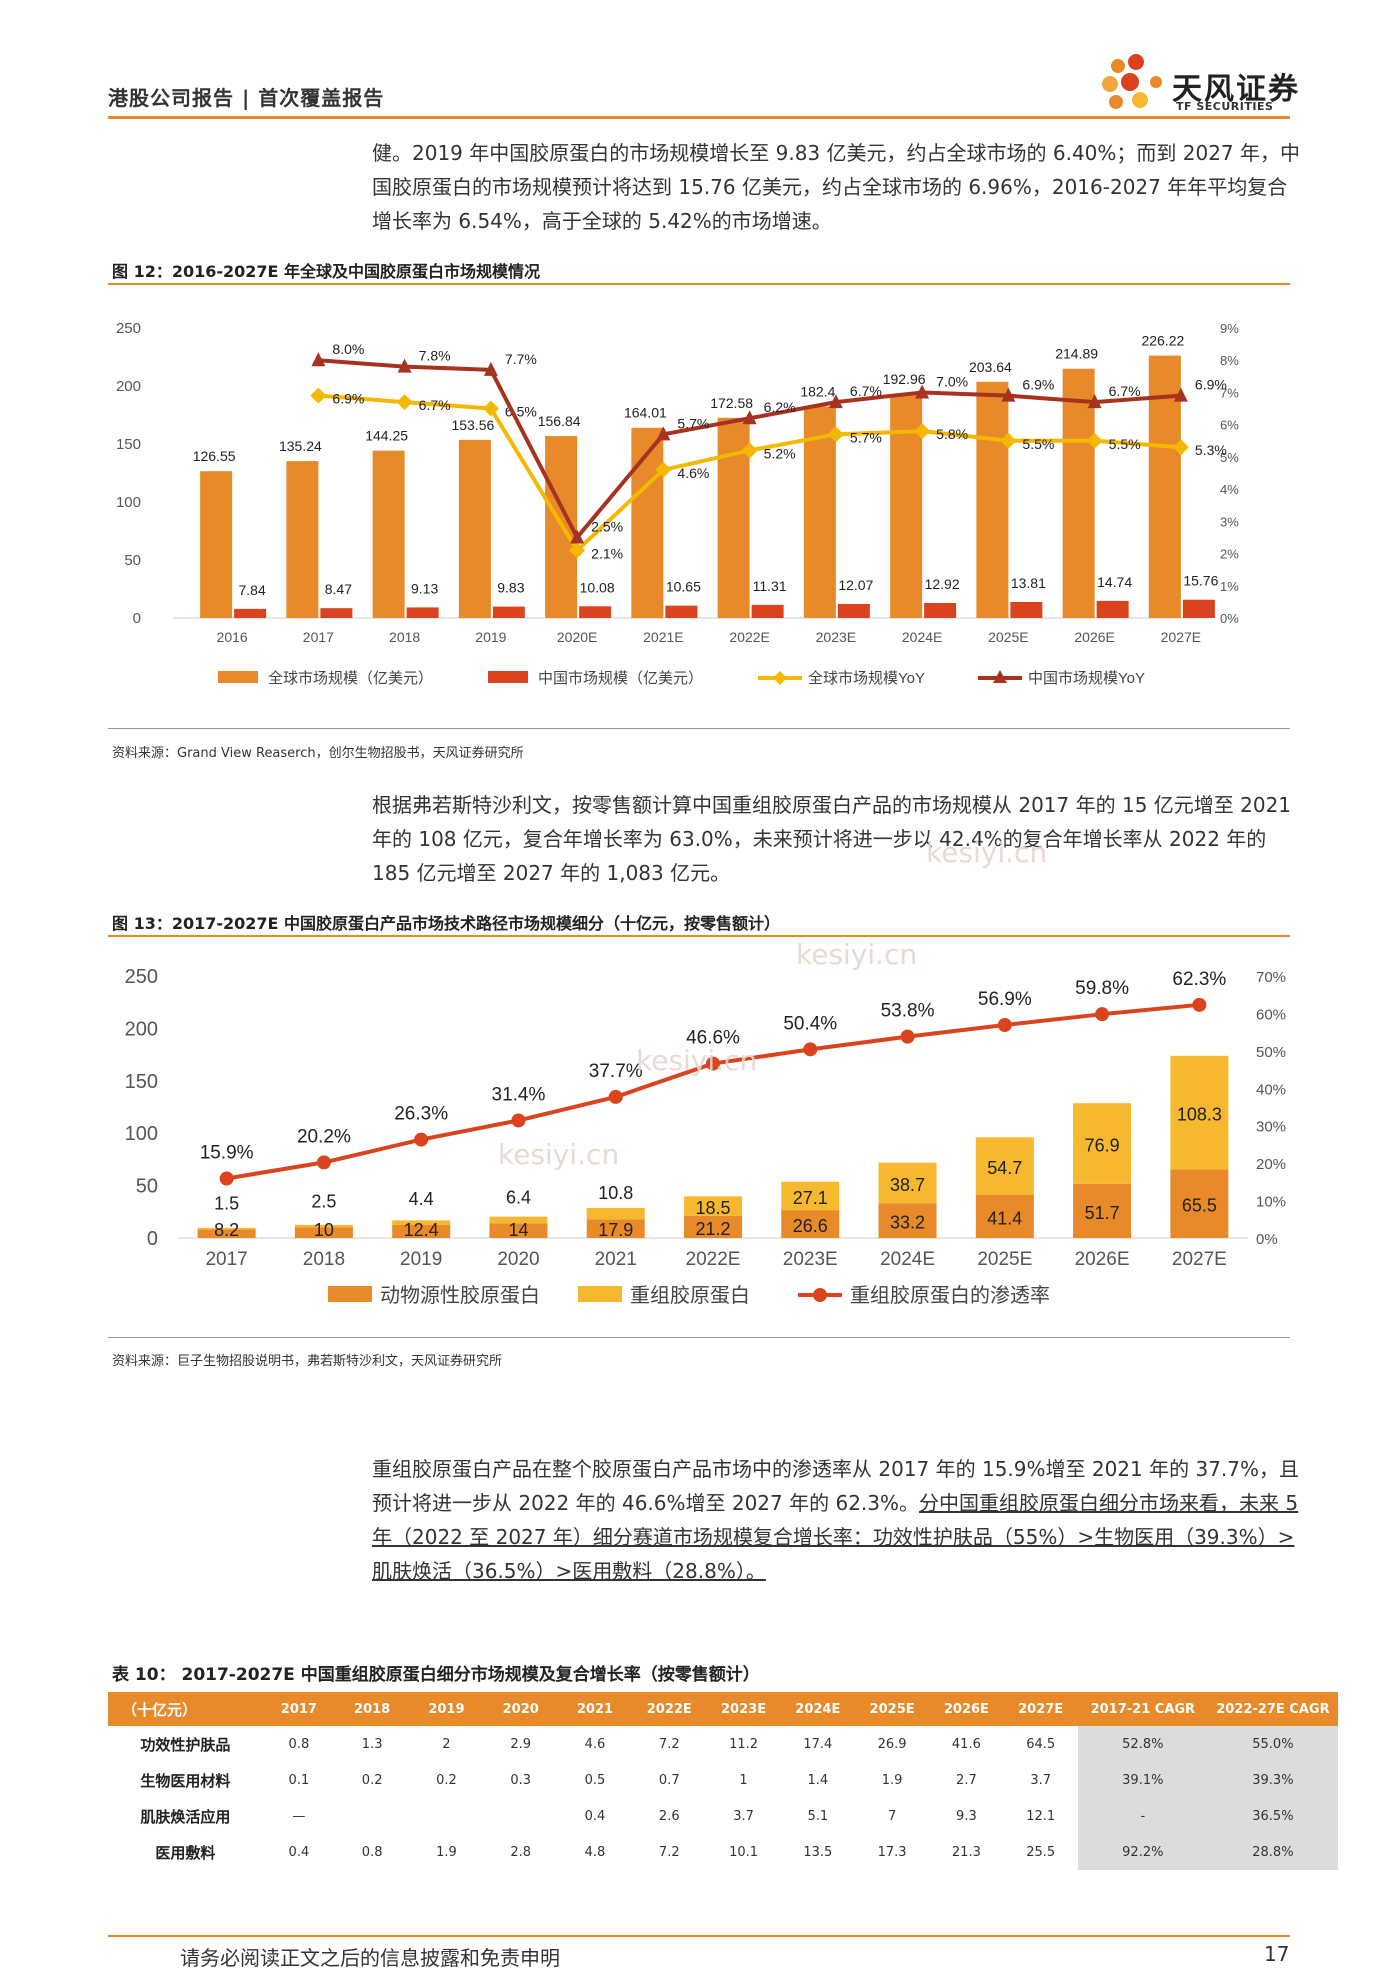  Describe the element at coordinates (810, 1226) in the screenshot. I see `animal-collagen-data-label: 26.6` at that location.